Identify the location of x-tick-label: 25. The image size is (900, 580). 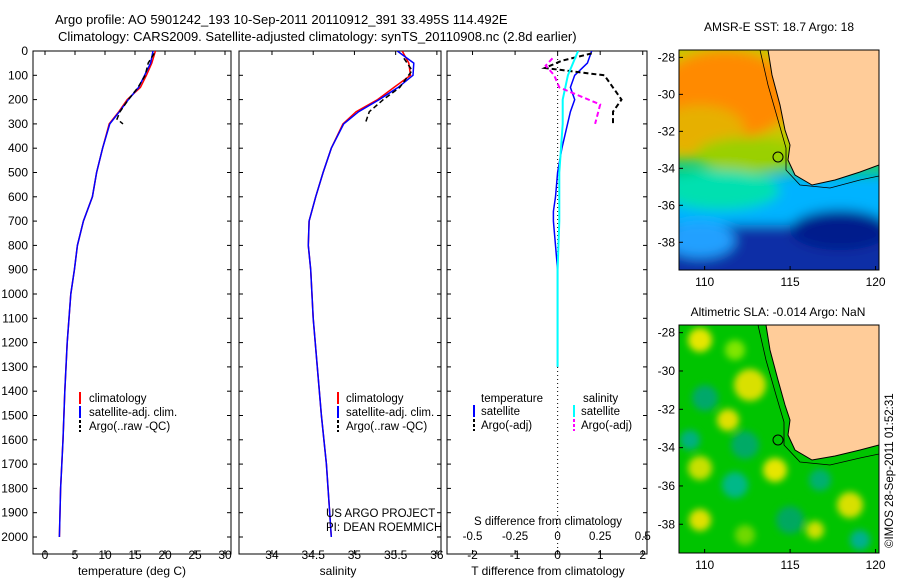
(195, 555).